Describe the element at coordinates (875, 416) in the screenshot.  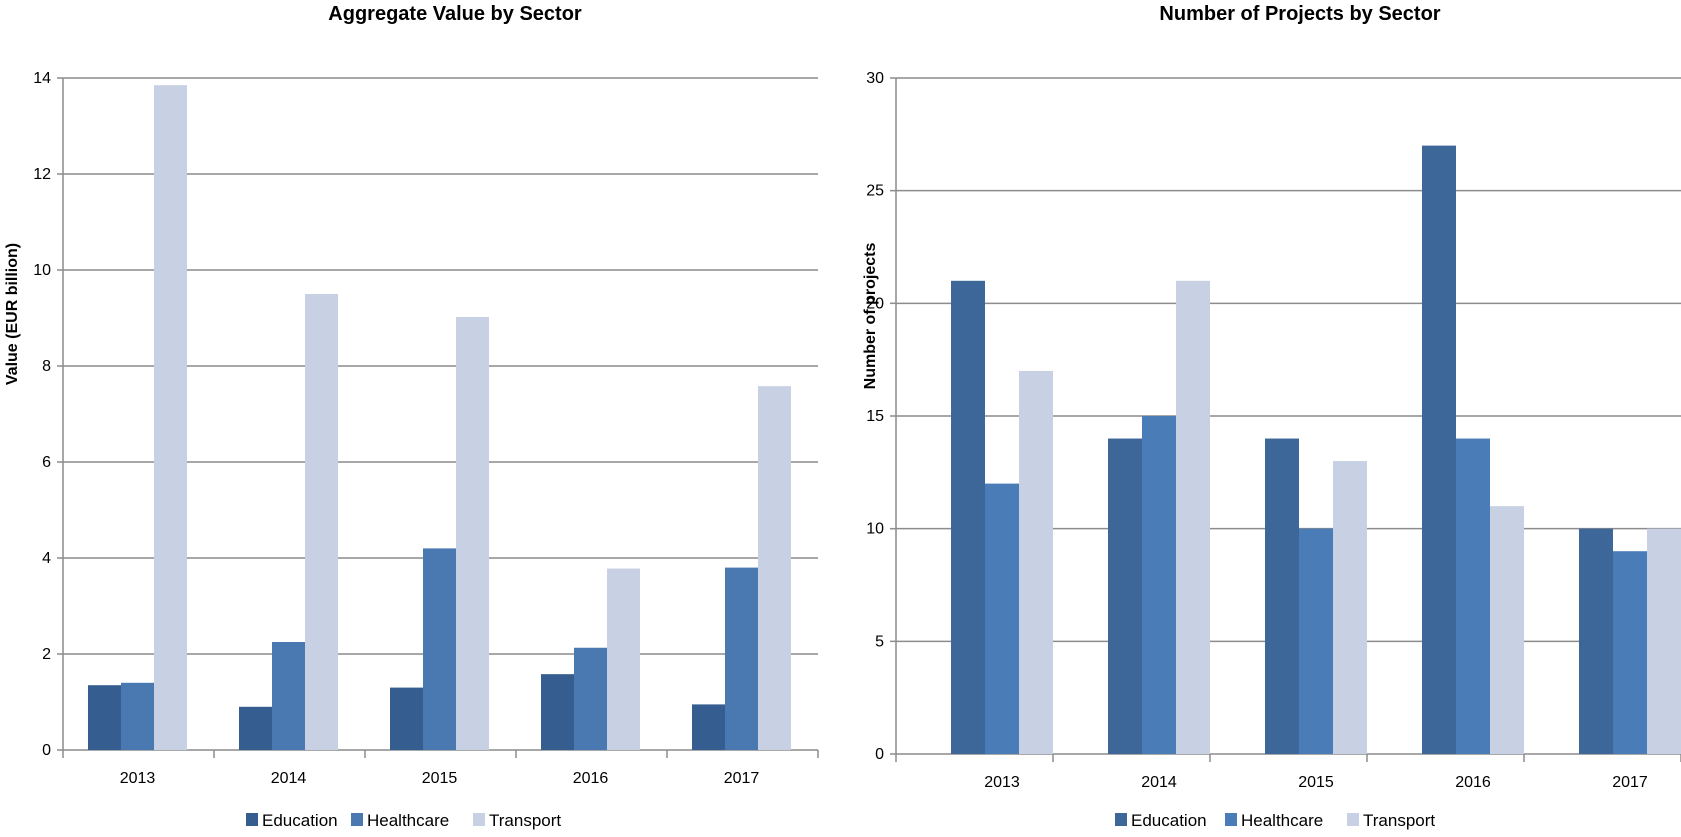
I see `y-tick-label: 15` at that location.